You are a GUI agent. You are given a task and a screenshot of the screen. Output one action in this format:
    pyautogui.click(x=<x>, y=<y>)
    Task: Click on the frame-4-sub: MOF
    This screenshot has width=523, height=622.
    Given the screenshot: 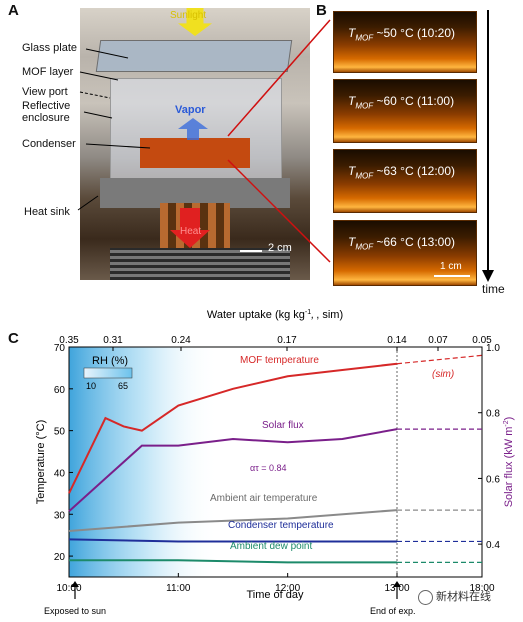 What is the action you would take?
    pyautogui.click(x=364, y=247)
    